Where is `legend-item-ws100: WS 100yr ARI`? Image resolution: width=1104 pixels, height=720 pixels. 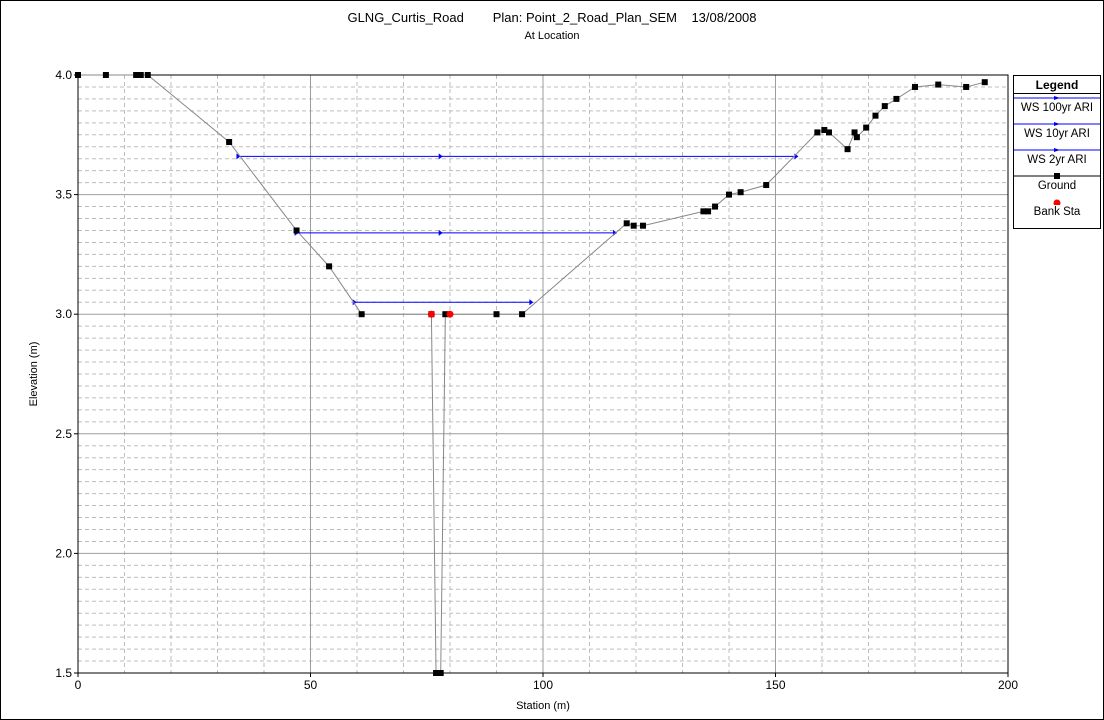 legend-item-ws100: WS 100yr ARI is located at coordinates (1057, 107).